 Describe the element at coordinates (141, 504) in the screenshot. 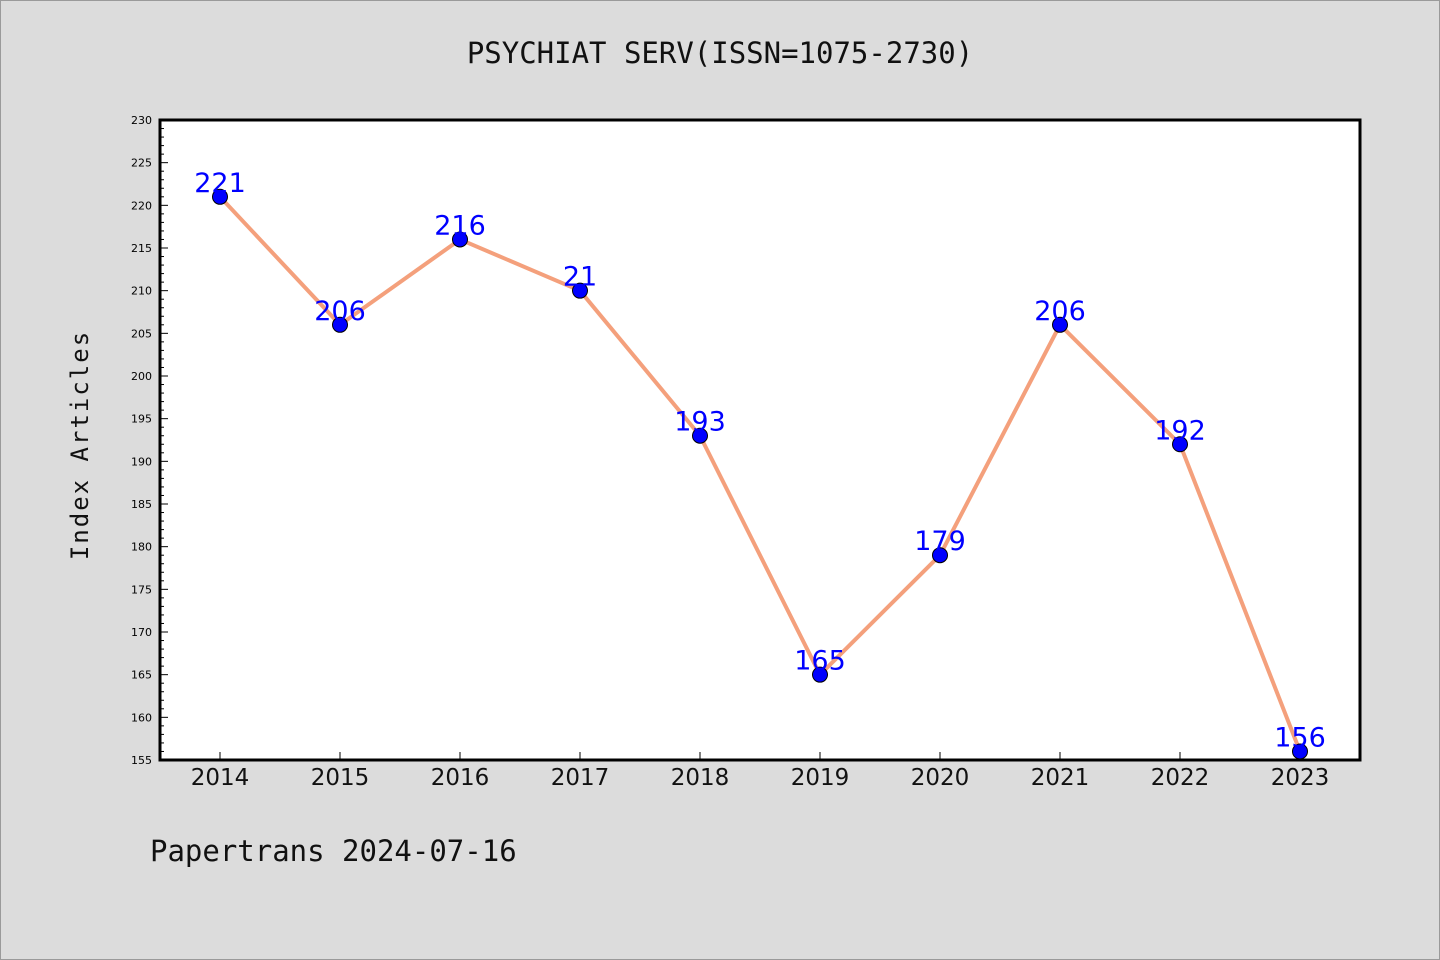

I see `y-tick-label: 185` at that location.